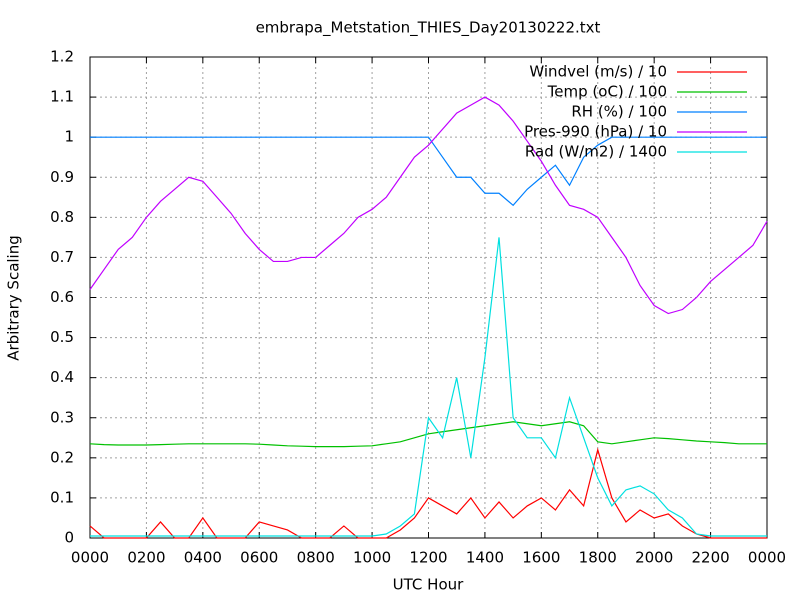 Image resolution: width=800 pixels, height=600 pixels. What do you see at coordinates (62, 57) in the screenshot?
I see `y-tick-label: 1.2` at bounding box center [62, 57].